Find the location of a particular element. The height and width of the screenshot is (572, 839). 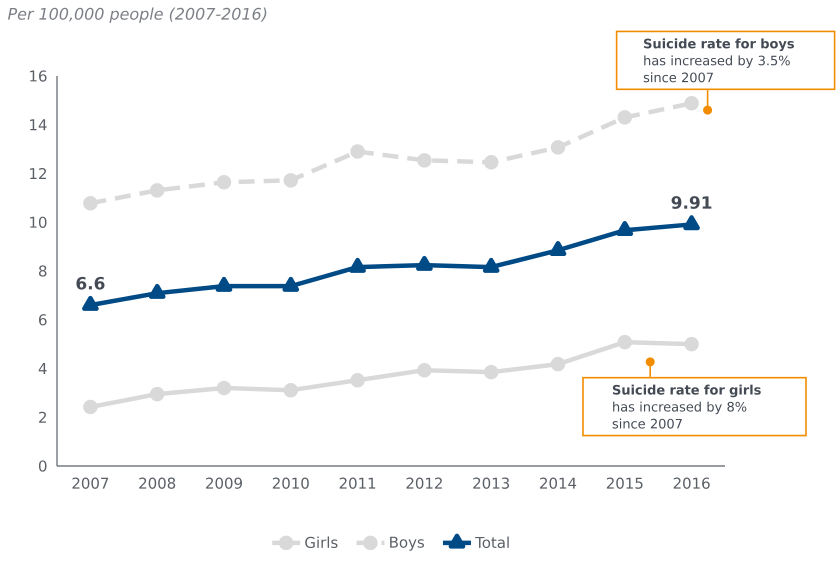

y-tick-label: 12 is located at coordinates (38, 174).